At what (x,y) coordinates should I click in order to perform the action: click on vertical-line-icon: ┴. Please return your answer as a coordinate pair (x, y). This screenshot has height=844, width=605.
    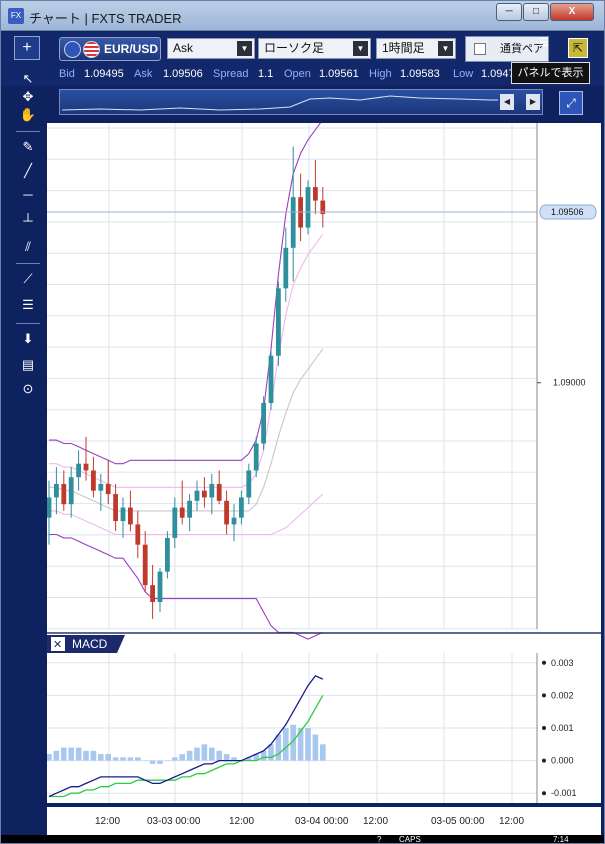
    Looking at the image, I should click on (28, 220).